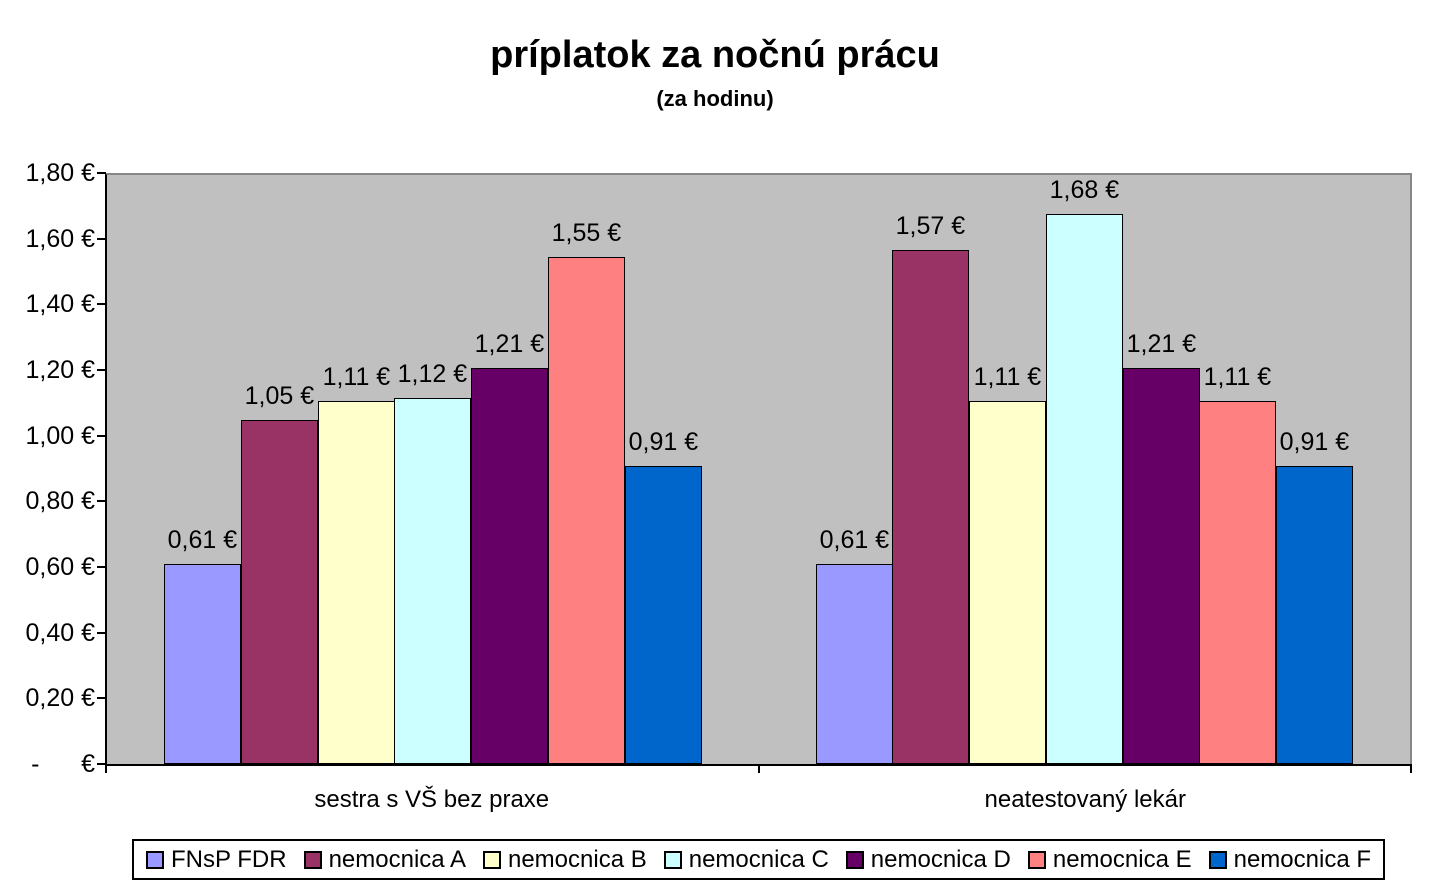 The width and height of the screenshot is (1430, 889). I want to click on y-tick-label: 1,00 €, so click(60, 436).